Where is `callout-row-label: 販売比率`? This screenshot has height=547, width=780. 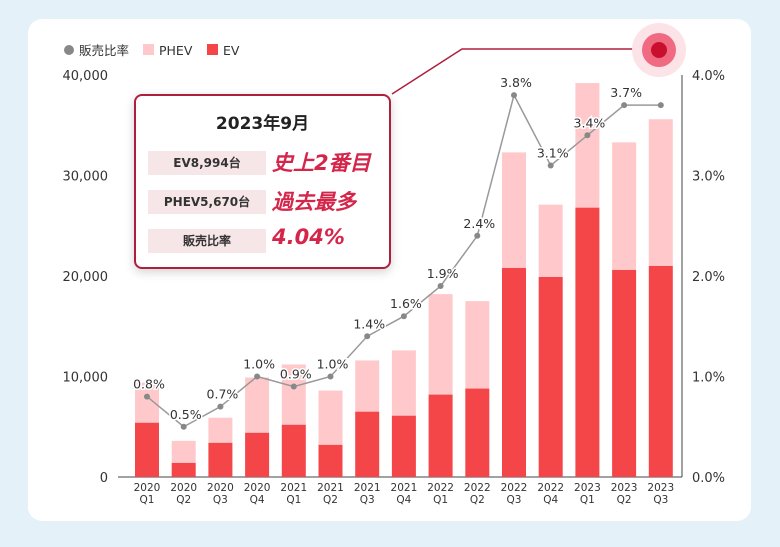
callout-row-label: 販売比率 is located at coordinates (207, 241).